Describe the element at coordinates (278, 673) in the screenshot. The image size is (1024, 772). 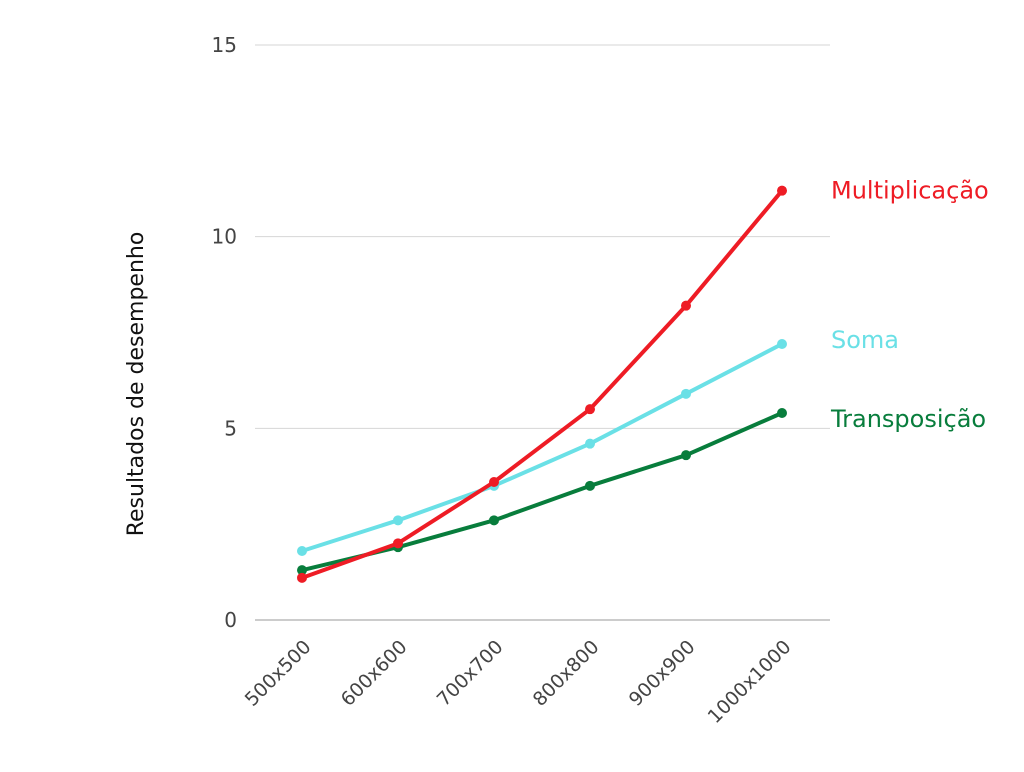
I see `x-tick-label: 500x500` at that location.